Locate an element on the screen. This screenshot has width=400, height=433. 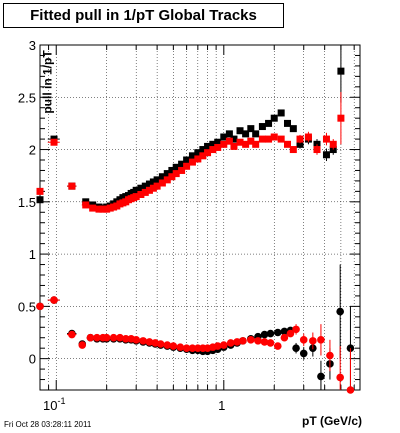
y-tick-label: 3 is located at coordinates (32, 45).